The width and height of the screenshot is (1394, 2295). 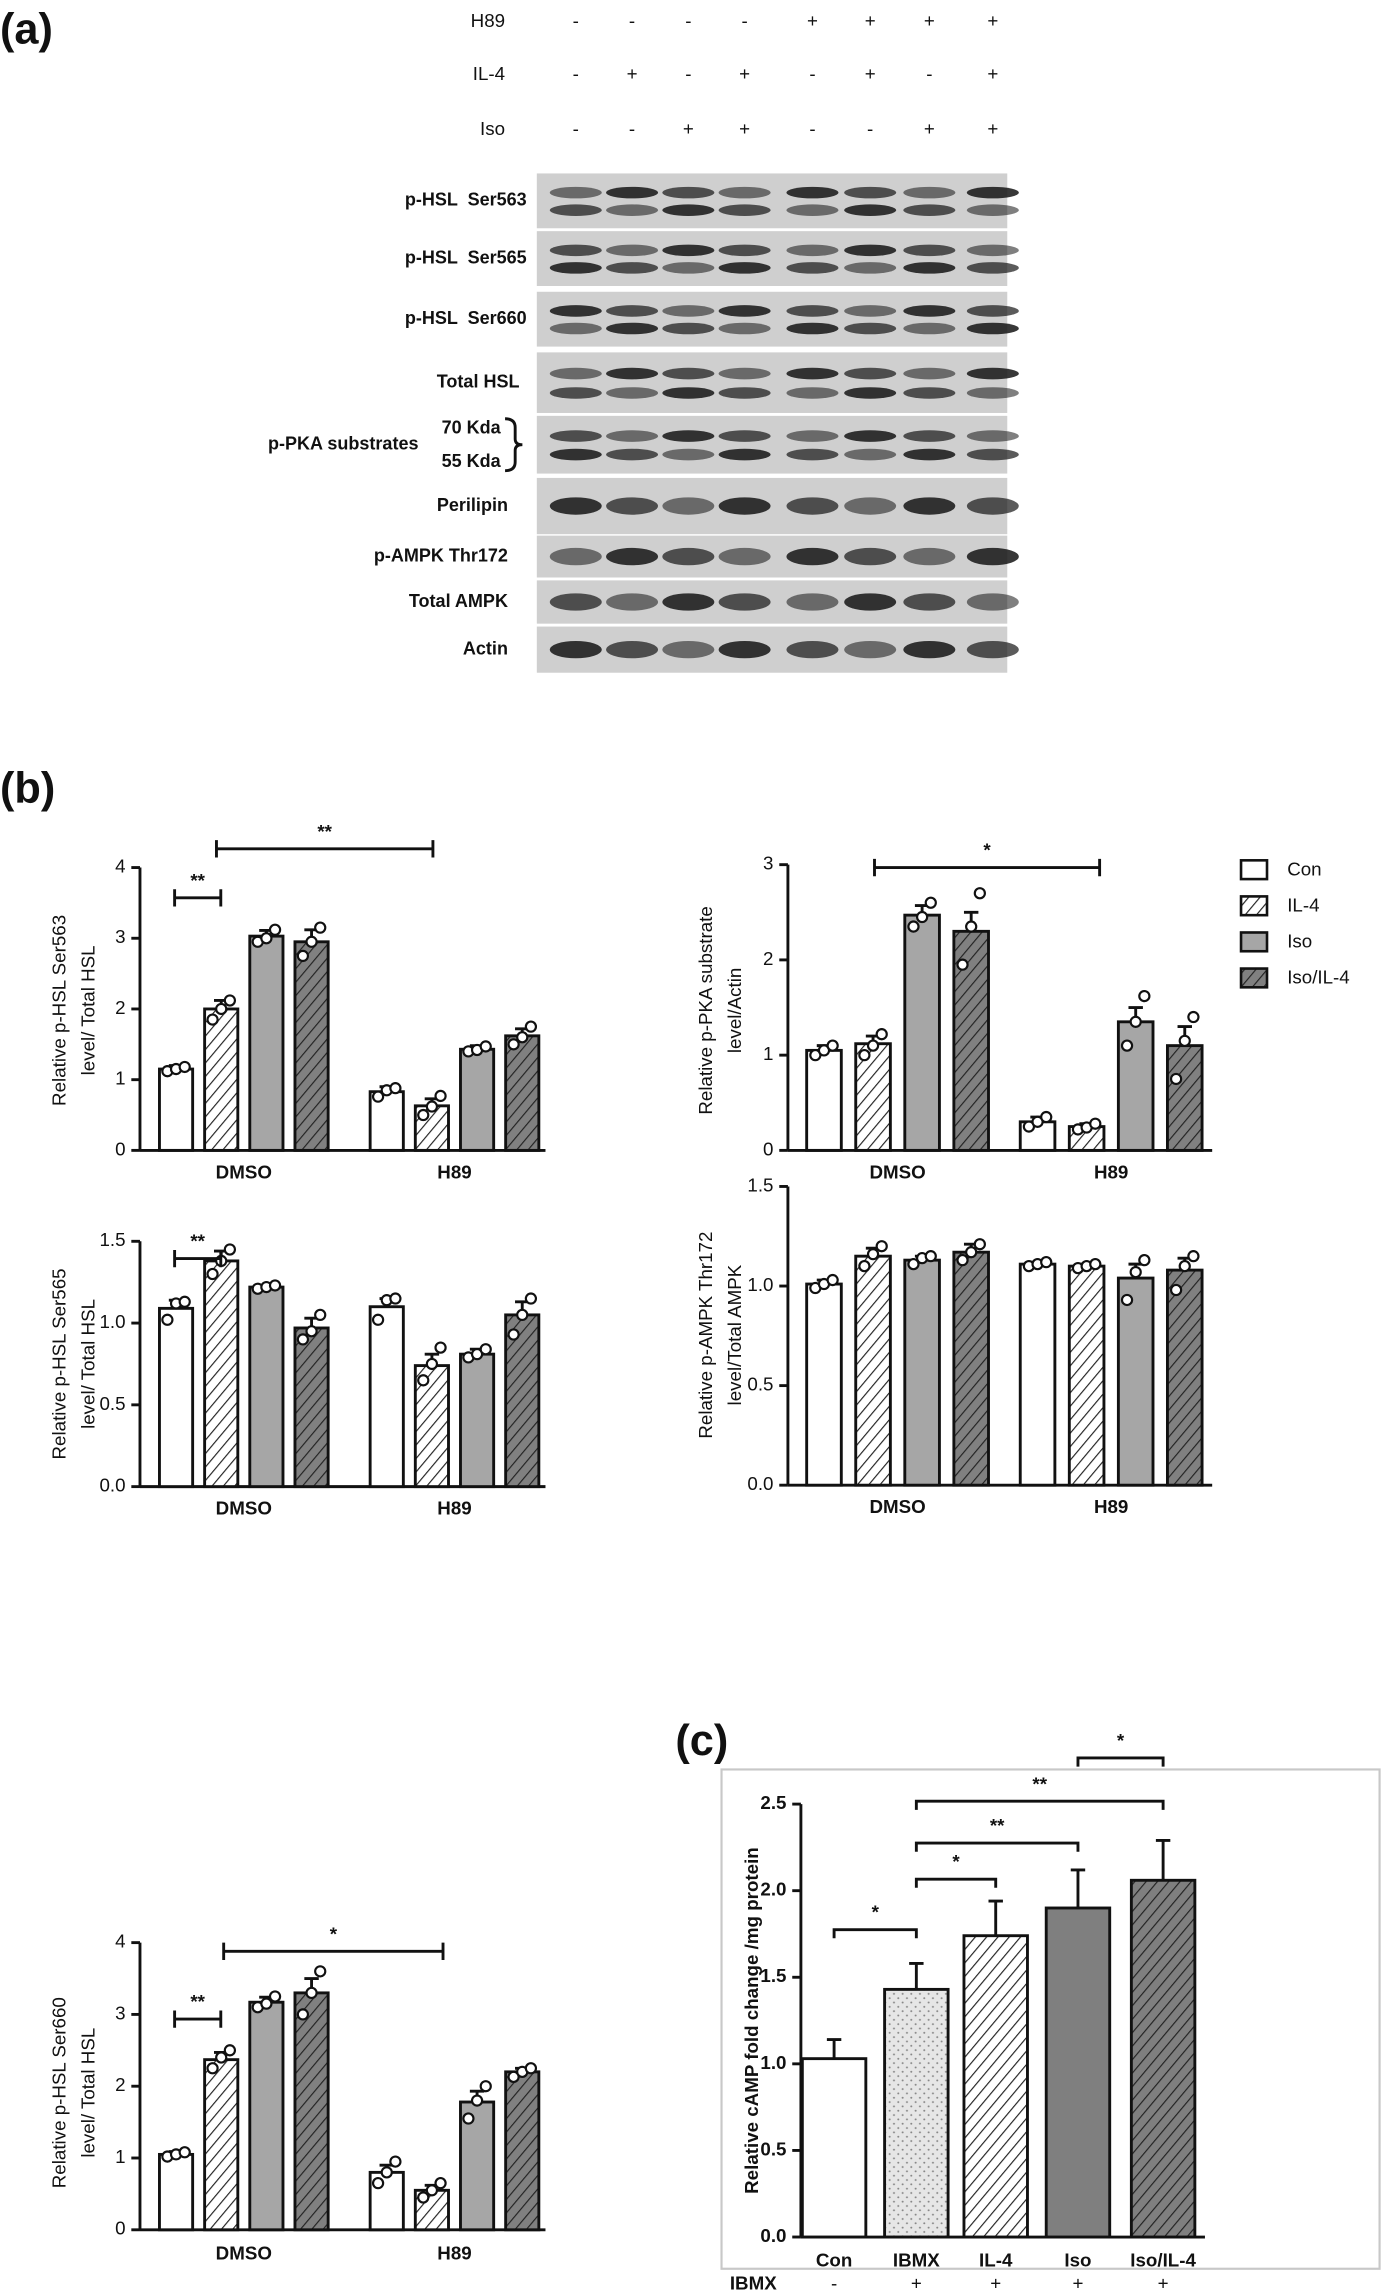 What do you see at coordinates (112, 1321) in the screenshot?
I see `y-tick-label: 1.0` at bounding box center [112, 1321].